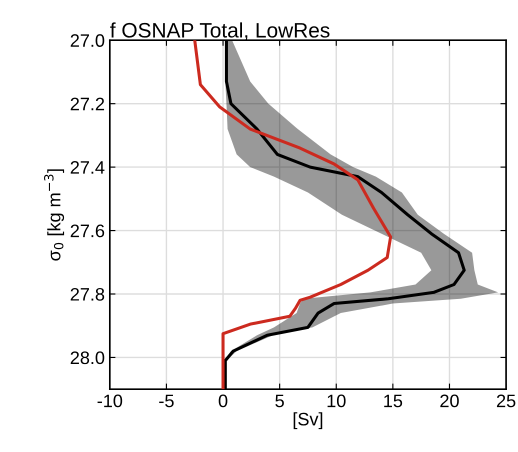  What do you see at coordinates (337, 401) in the screenshot?
I see `x-tick-label: 10` at bounding box center [337, 401].